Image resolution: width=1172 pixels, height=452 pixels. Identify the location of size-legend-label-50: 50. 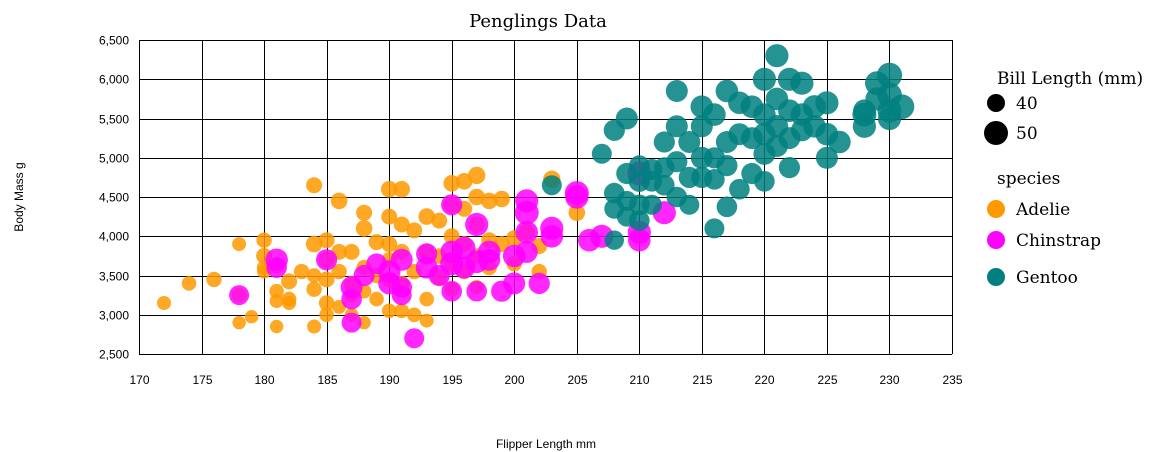
(1027, 134).